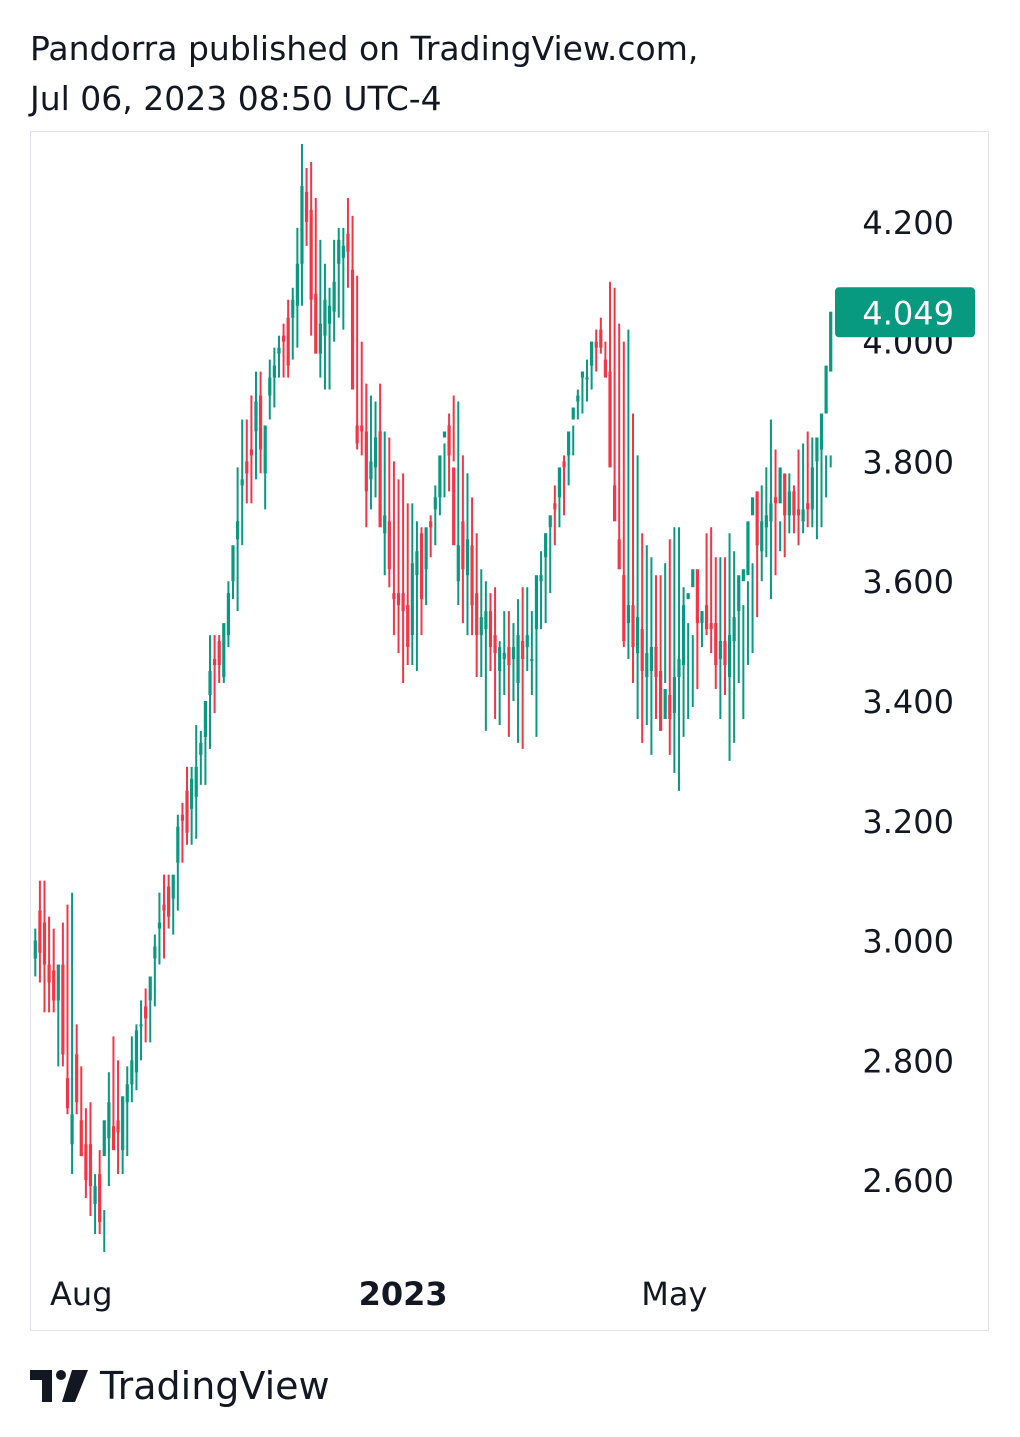 Image resolution: width=1020 pixels, height=1437 pixels. I want to click on y-tick-label: 3.600, so click(908, 582).